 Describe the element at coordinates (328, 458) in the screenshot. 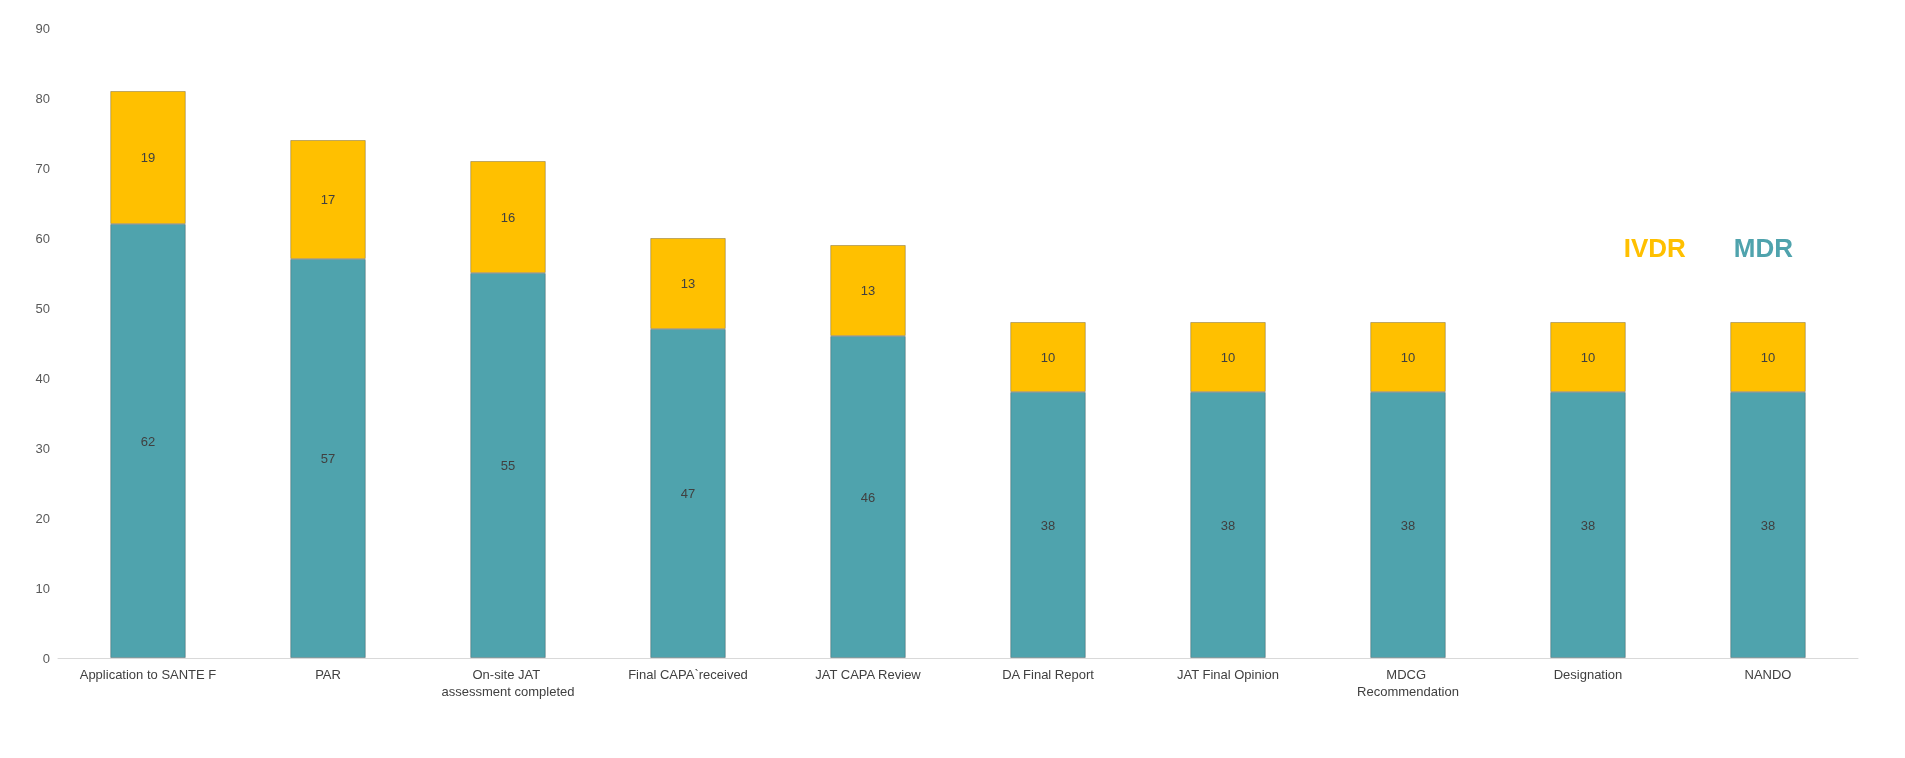

I see `data-label: 57` at that location.